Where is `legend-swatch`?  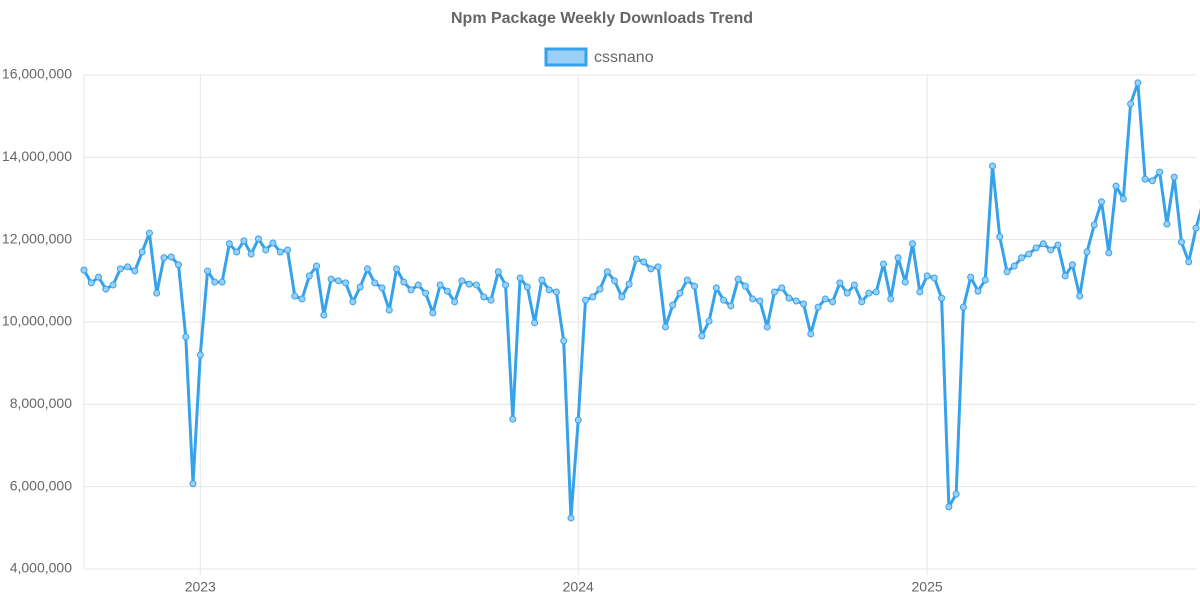
legend-swatch is located at coordinates (566, 57).